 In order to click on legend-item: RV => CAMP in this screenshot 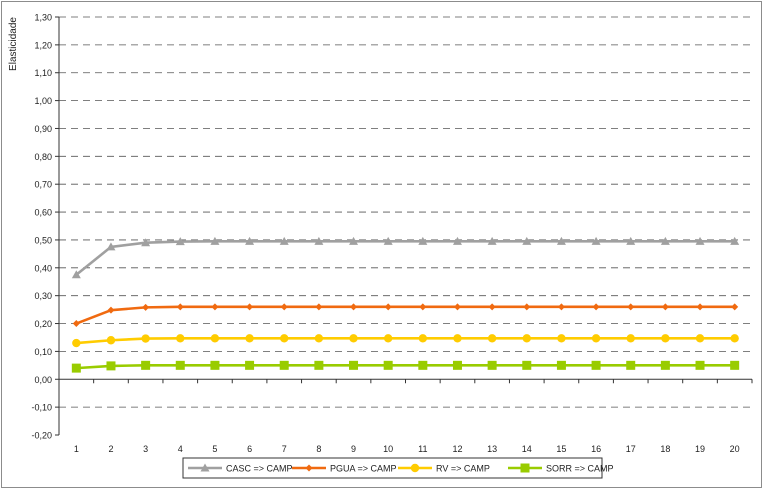, I will do `click(444, 469)`.